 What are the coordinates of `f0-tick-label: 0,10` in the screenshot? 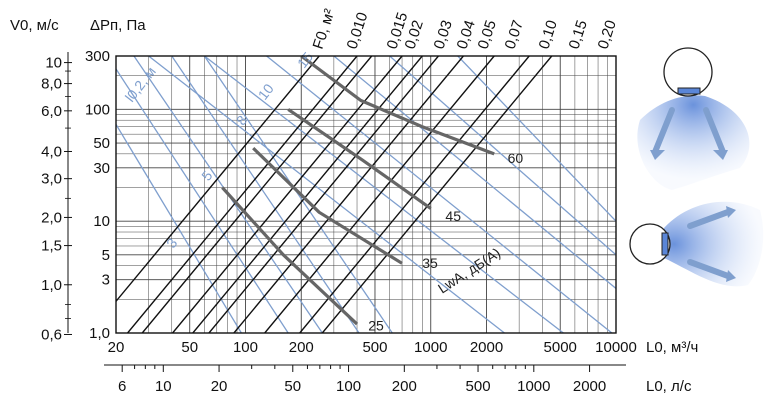 It's located at (548, 34).